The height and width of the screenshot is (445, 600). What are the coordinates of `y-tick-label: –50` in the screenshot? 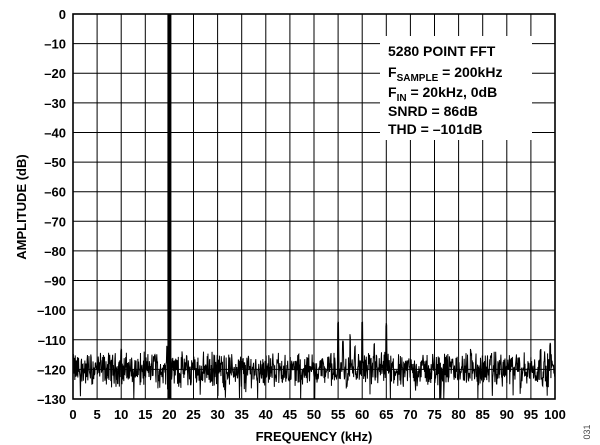 It's located at (55, 162).